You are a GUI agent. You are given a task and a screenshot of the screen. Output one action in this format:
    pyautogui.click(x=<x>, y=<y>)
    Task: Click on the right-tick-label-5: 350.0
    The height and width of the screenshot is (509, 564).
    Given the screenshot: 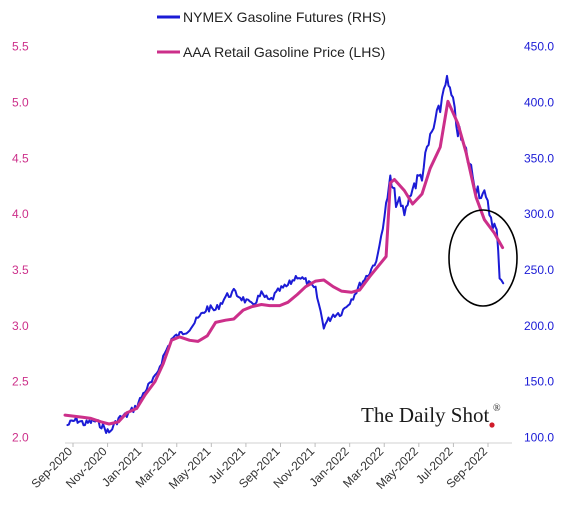 What is the action you would take?
    pyautogui.click(x=539, y=158)
    